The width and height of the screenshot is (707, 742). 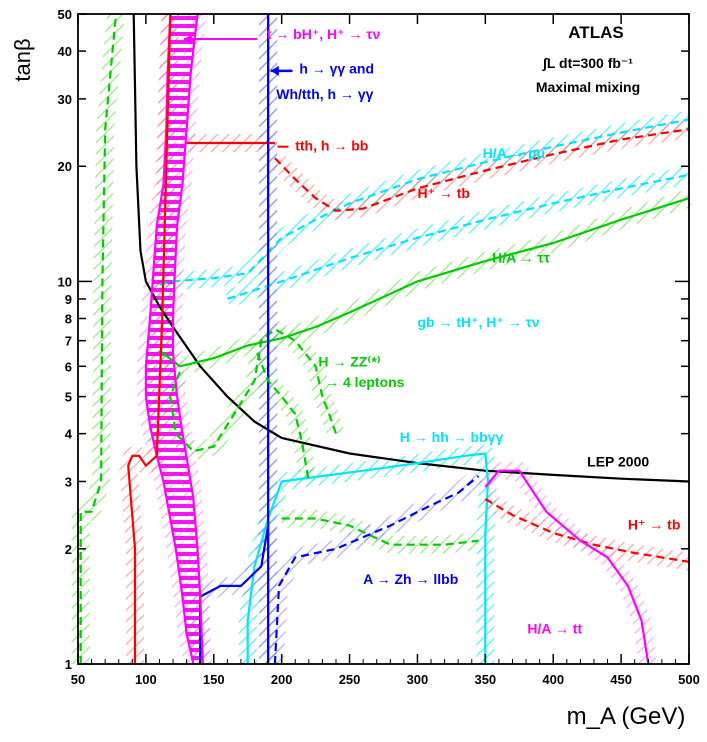 What do you see at coordinates (65, 14) in the screenshot?
I see `y-tick-label: 50` at bounding box center [65, 14].